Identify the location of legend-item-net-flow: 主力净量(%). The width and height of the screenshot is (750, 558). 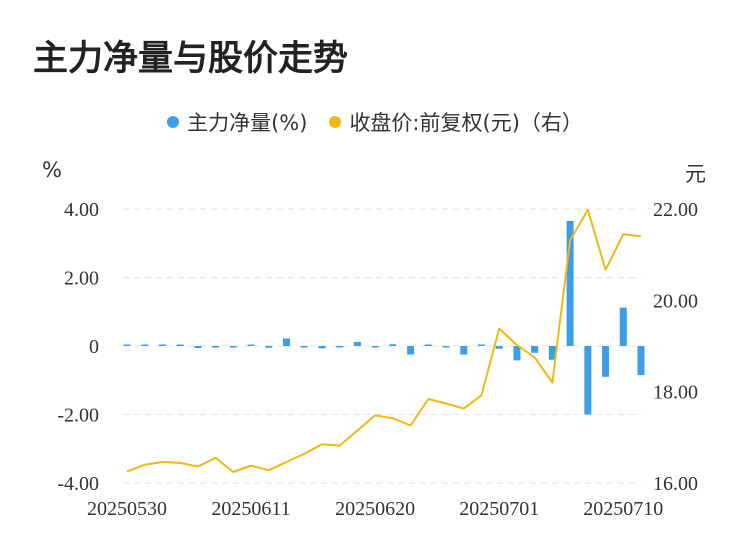
(237, 122).